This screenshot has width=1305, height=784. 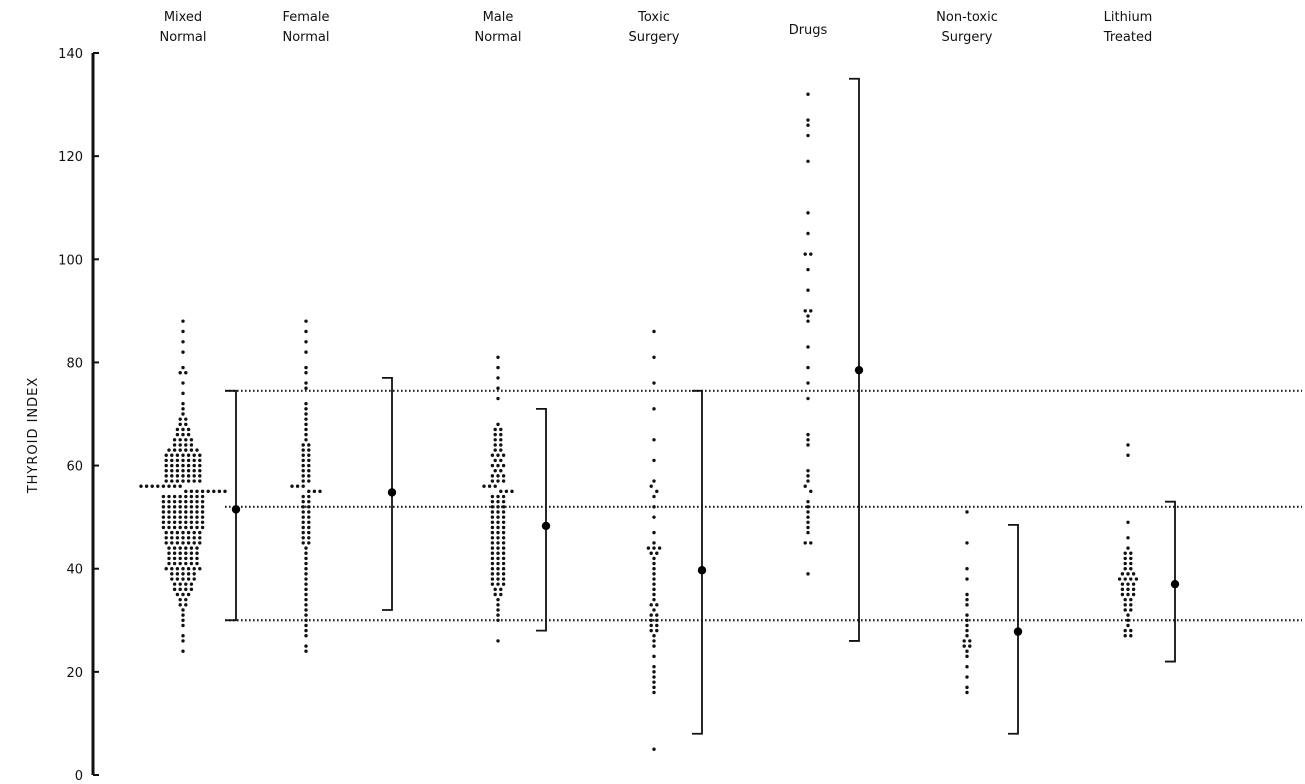 What do you see at coordinates (305, 37) in the screenshot?
I see `group-label: Normal` at bounding box center [305, 37].